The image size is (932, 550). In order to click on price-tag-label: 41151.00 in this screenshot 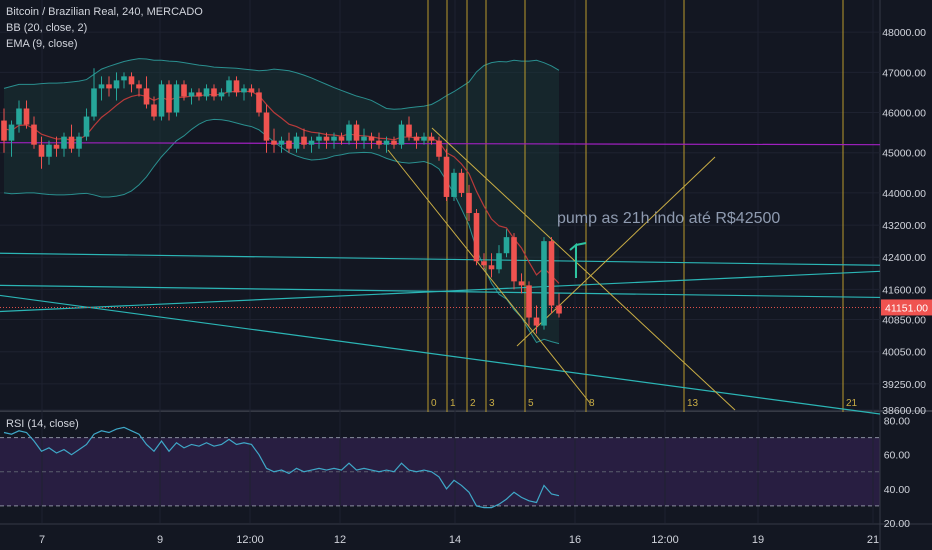, I will do `click(906, 308)`.